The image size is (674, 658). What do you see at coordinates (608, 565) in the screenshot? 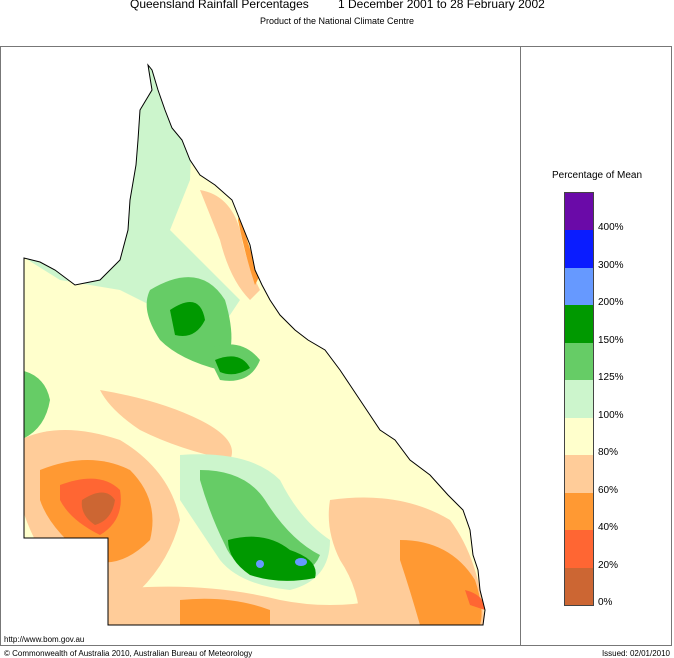
I see `legend-tick-label: 20%` at bounding box center [608, 565].